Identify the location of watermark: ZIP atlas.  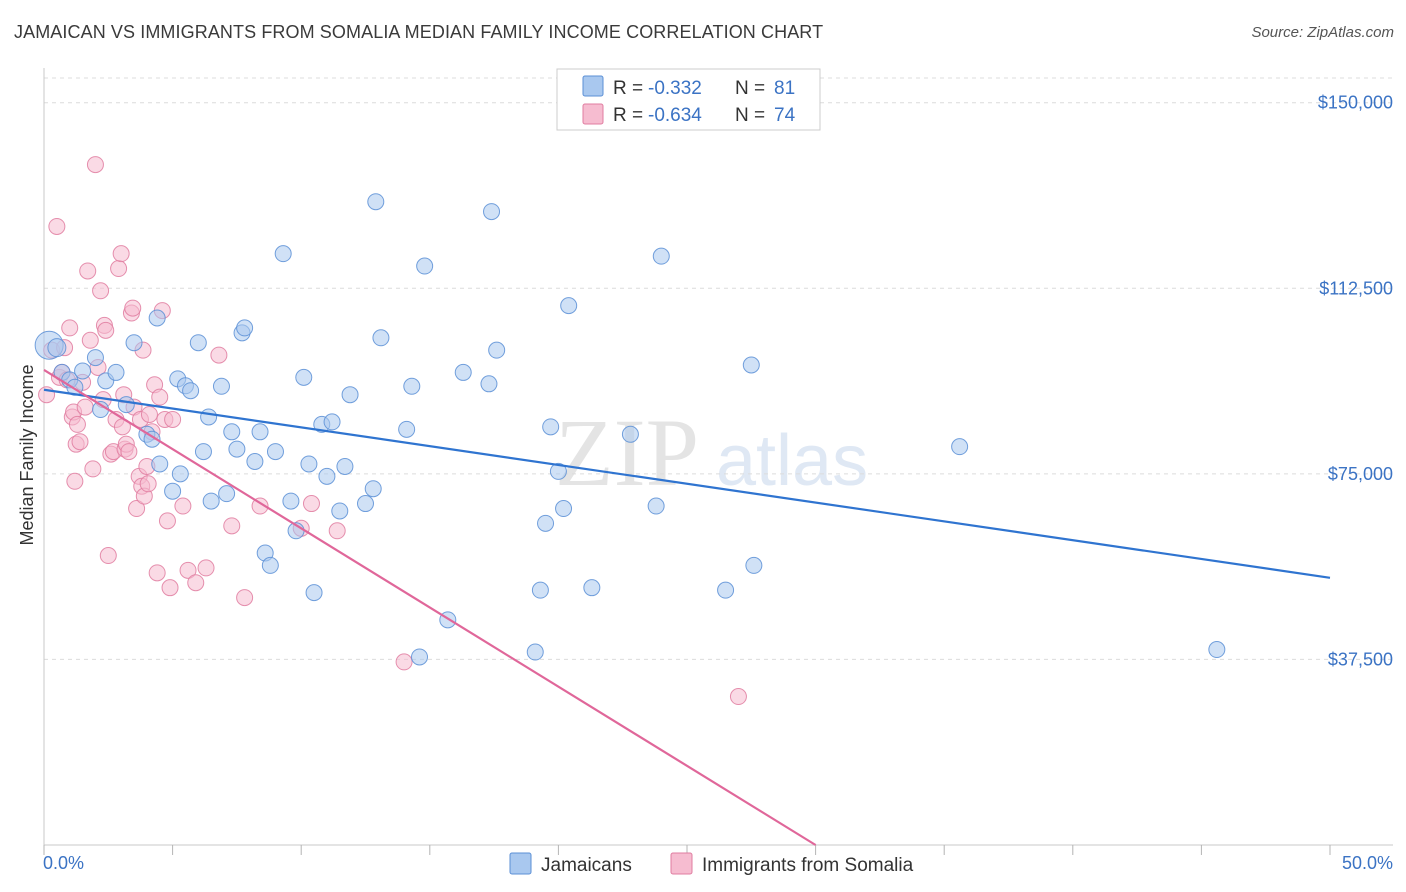
(711, 452).